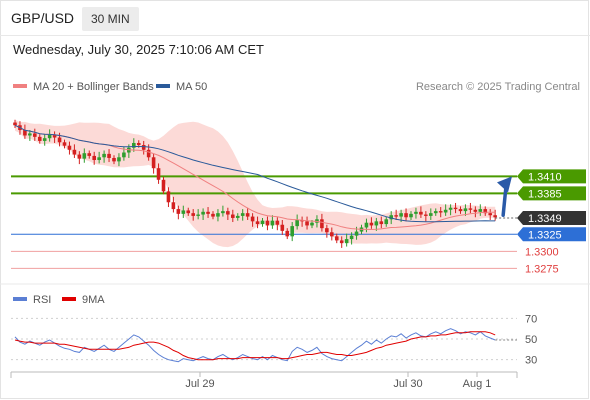 Image resolution: width=590 pixels, height=400 pixels. Describe the element at coordinates (163, 86) in the screenshot. I see `ma50-legend-swatch` at that location.